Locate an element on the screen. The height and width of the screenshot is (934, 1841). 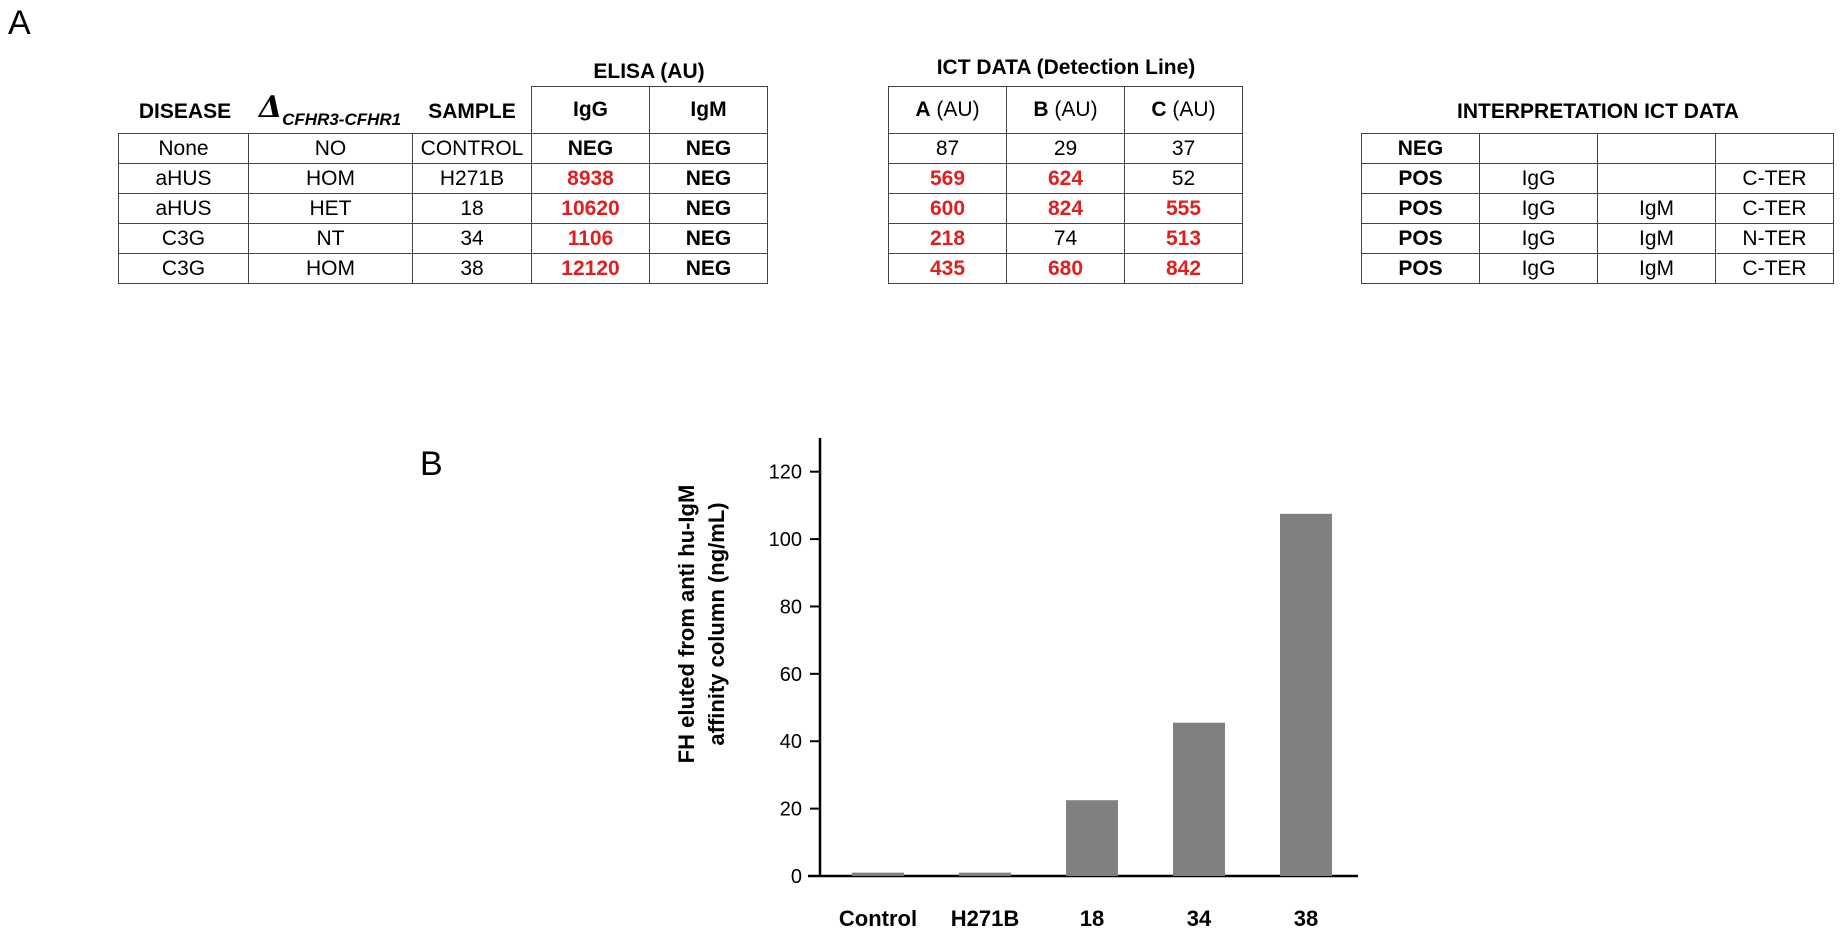
ict-c-cell: 842 is located at coordinates (1183, 268).